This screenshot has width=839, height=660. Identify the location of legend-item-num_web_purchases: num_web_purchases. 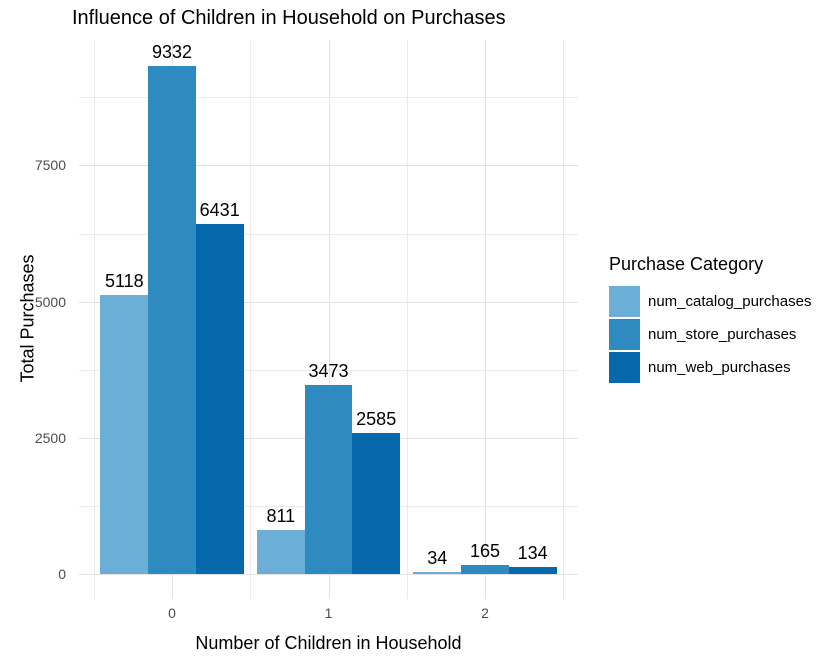
(710, 367).